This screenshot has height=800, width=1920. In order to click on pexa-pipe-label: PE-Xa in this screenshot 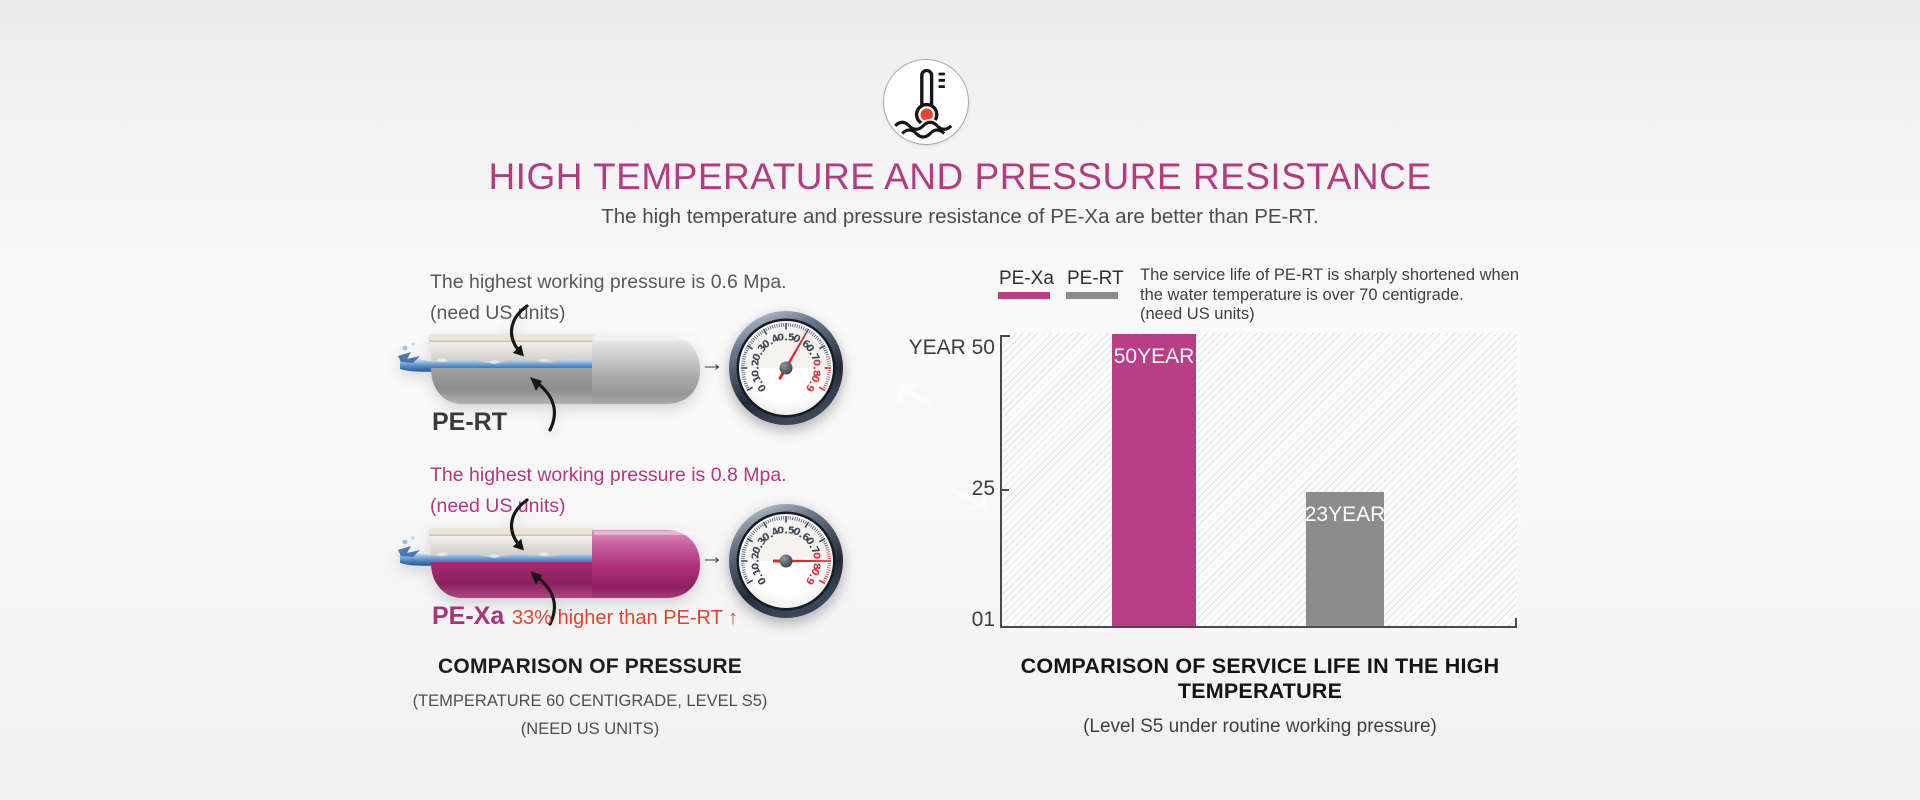, I will do `click(468, 616)`.